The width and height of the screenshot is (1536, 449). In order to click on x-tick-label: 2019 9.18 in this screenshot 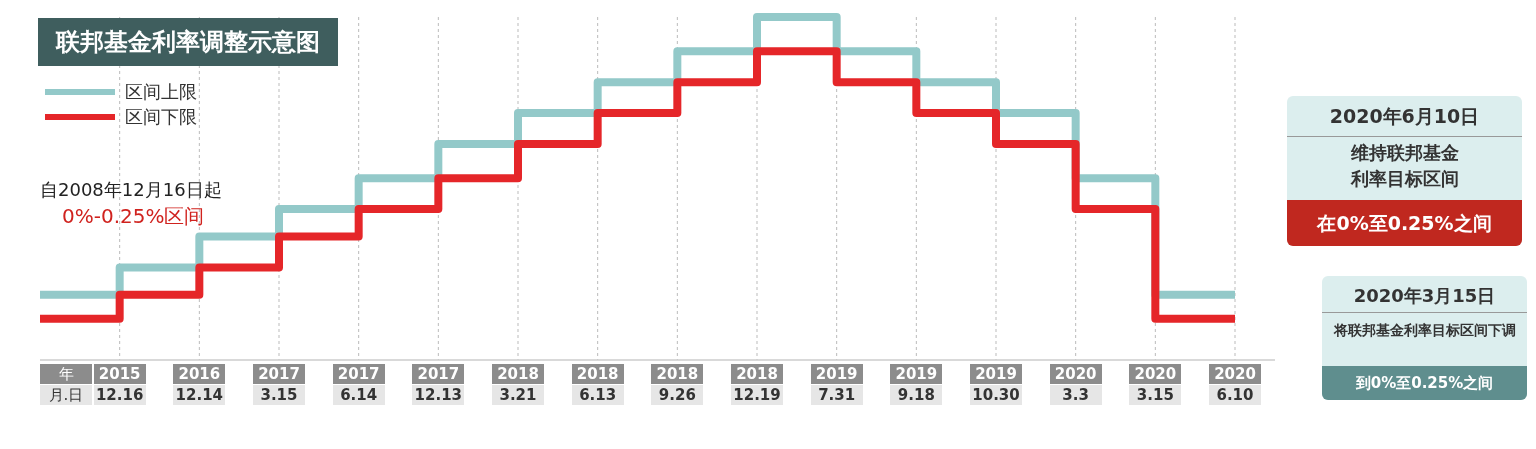, I will do `click(916, 384)`.